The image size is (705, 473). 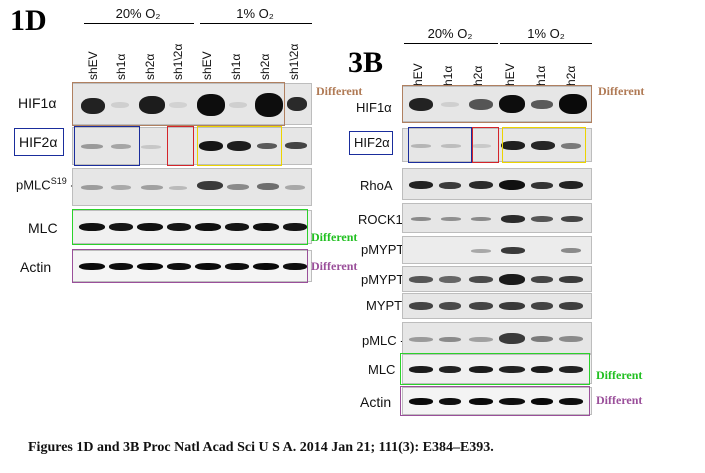 I want to click on blot-hif2a-1d, so click(x=192, y=146).